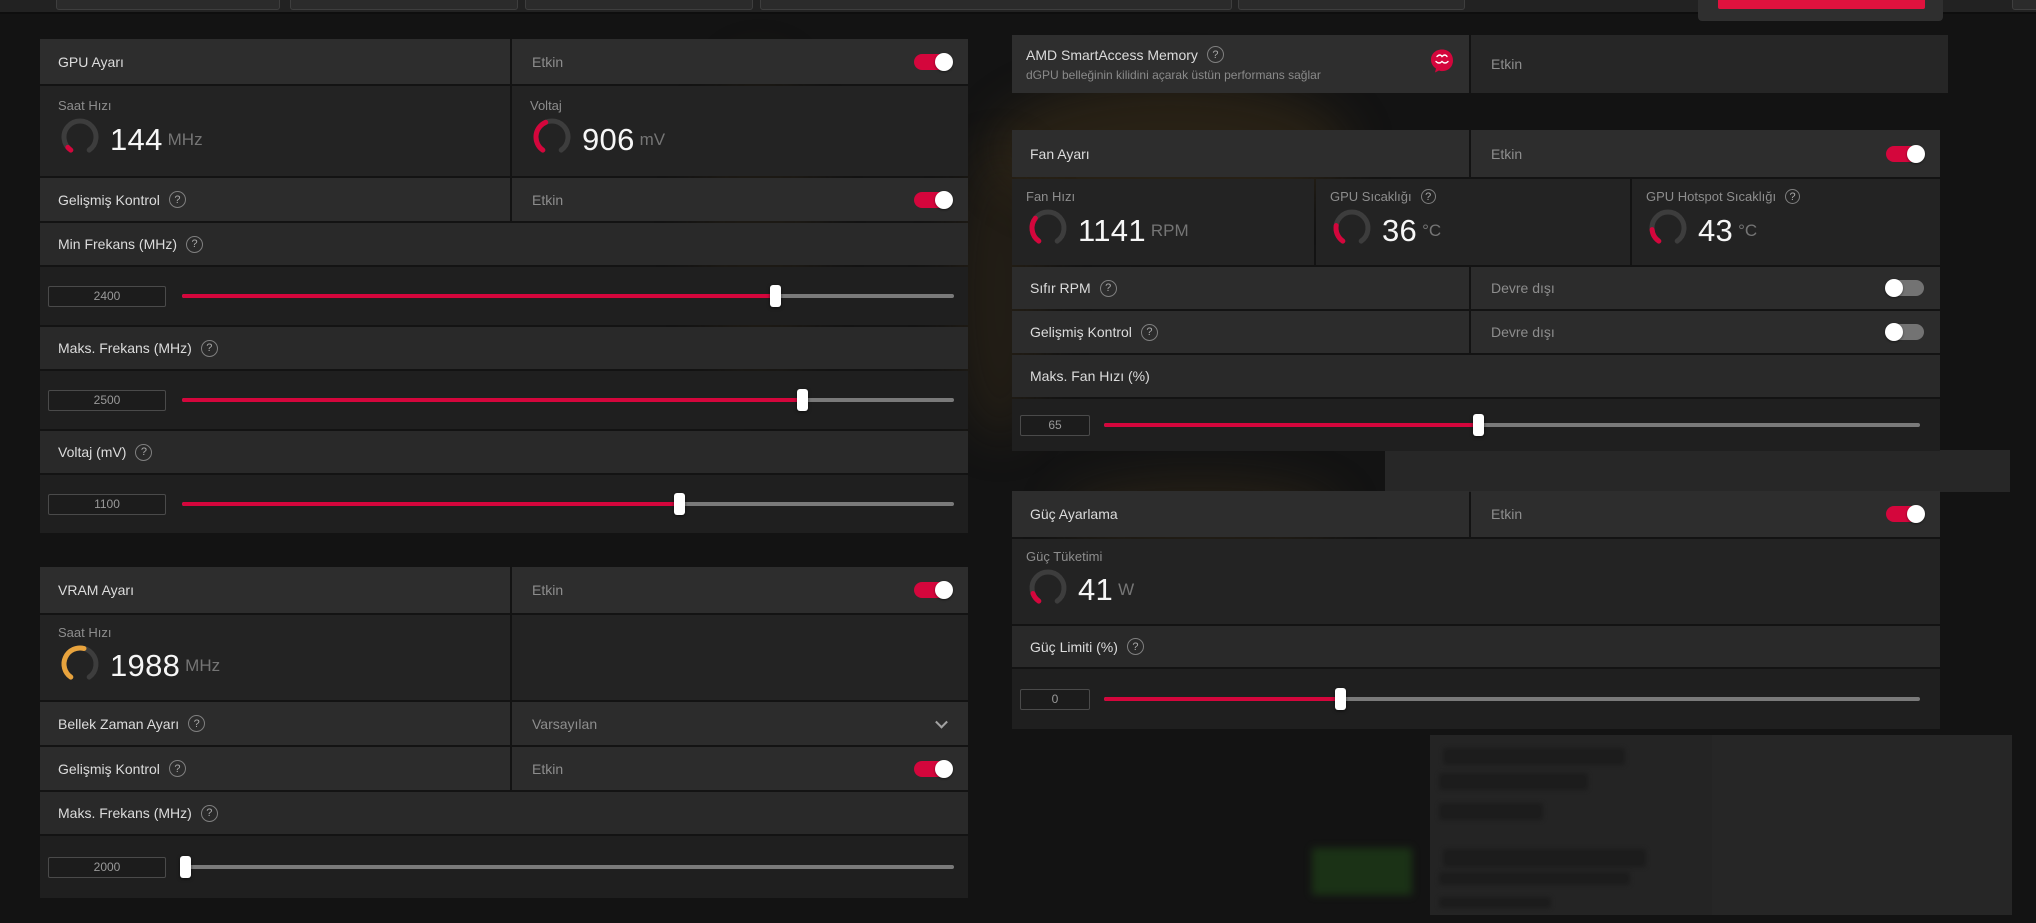 The image size is (2036, 923). Describe the element at coordinates (85, 105) in the screenshot. I see `gpu-clock-label: Saat Hızı` at that location.